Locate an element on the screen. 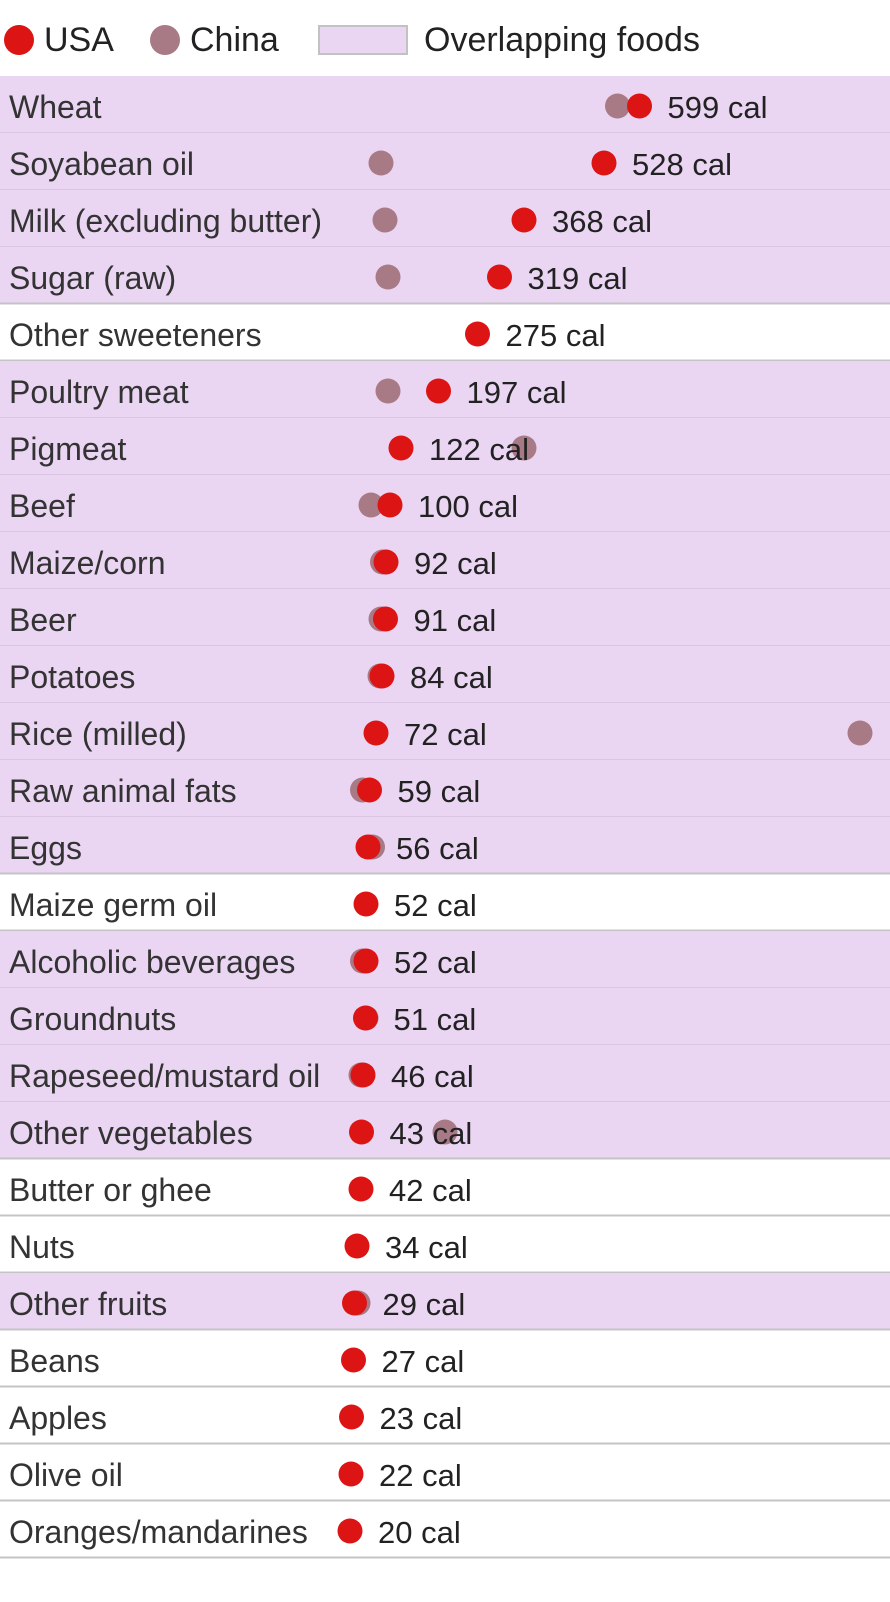 This screenshot has width=890, height=1602. chart-row: Other sweeteners 275 cal is located at coordinates (445, 339).